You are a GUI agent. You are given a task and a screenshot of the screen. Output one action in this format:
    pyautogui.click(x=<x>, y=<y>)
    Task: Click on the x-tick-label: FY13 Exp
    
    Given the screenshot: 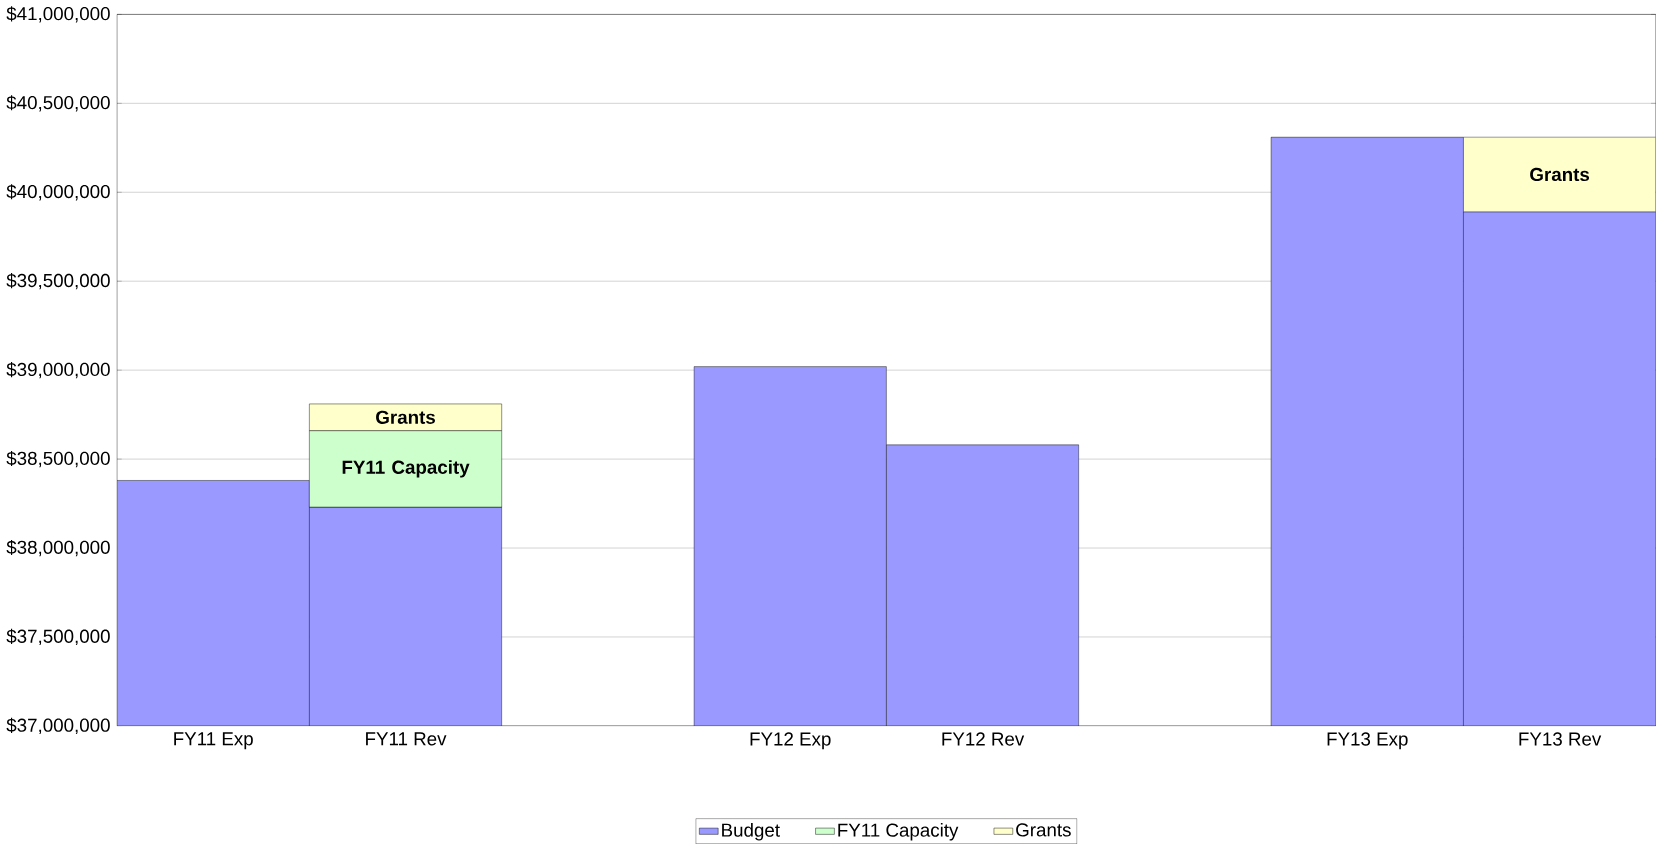 What is the action you would take?
    pyautogui.click(x=1367, y=741)
    